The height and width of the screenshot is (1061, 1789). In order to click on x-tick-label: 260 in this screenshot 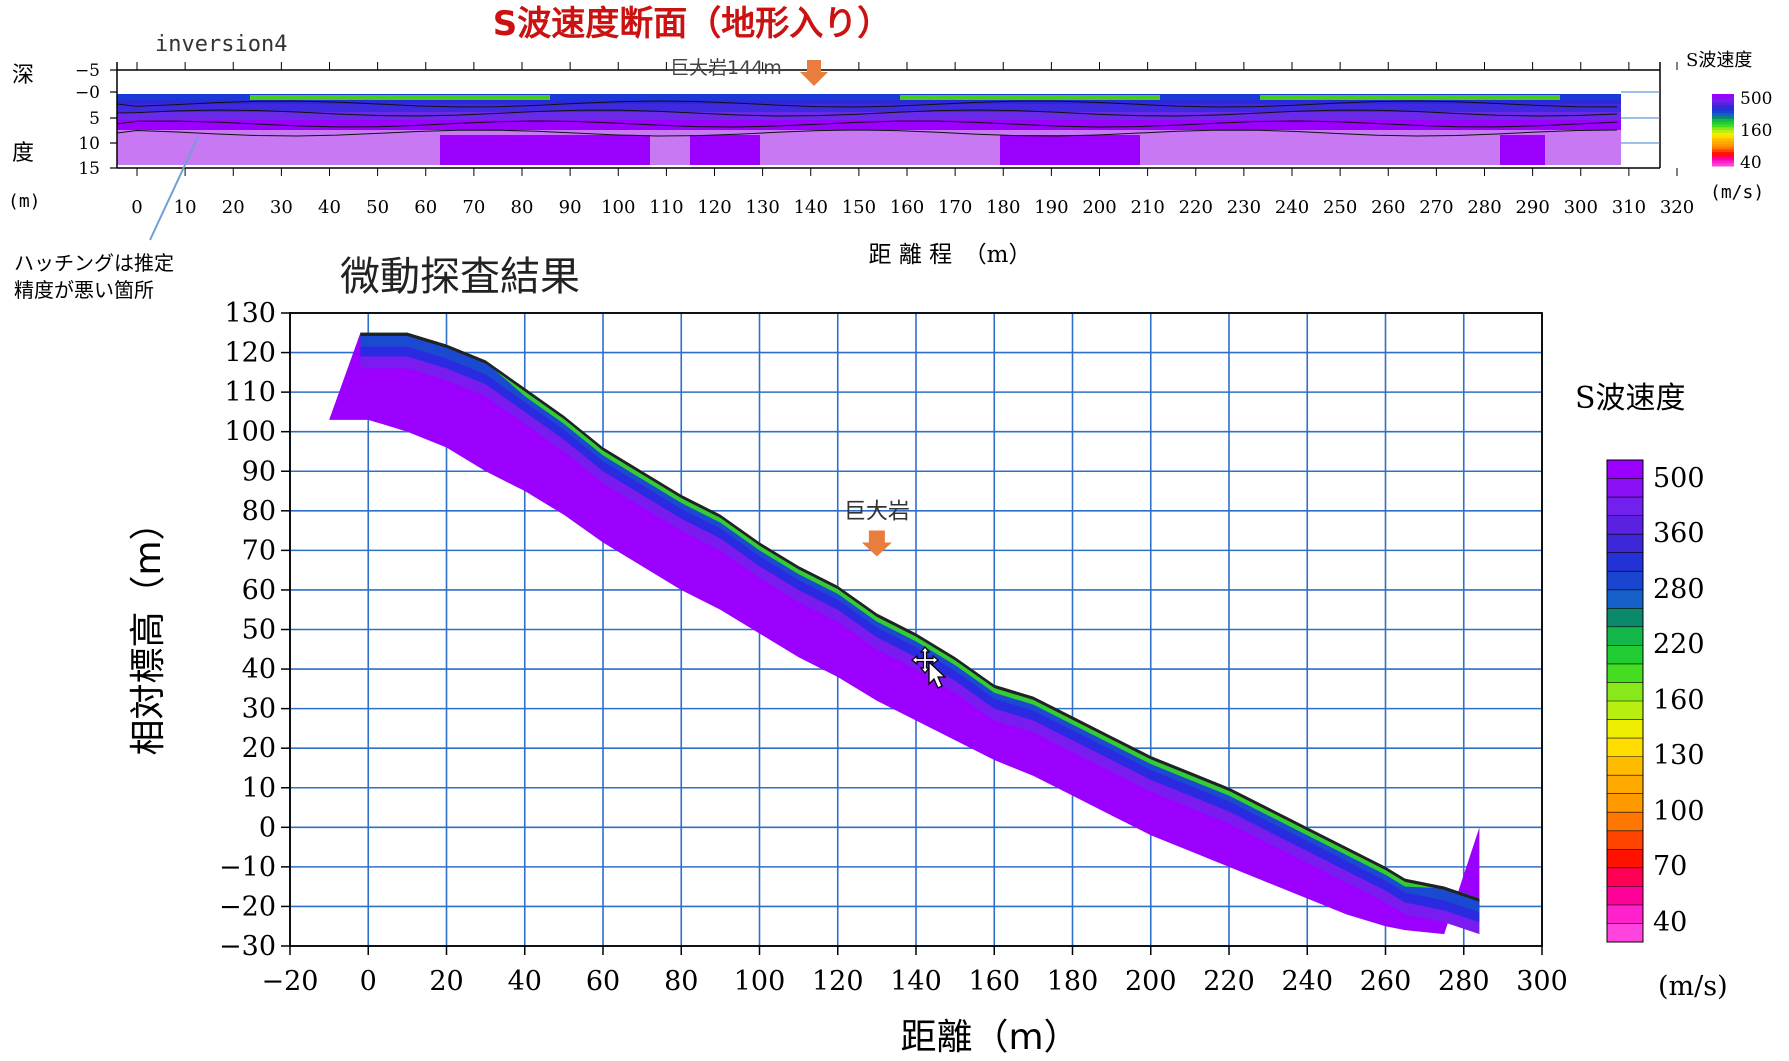, I will do `click(1386, 981)`.